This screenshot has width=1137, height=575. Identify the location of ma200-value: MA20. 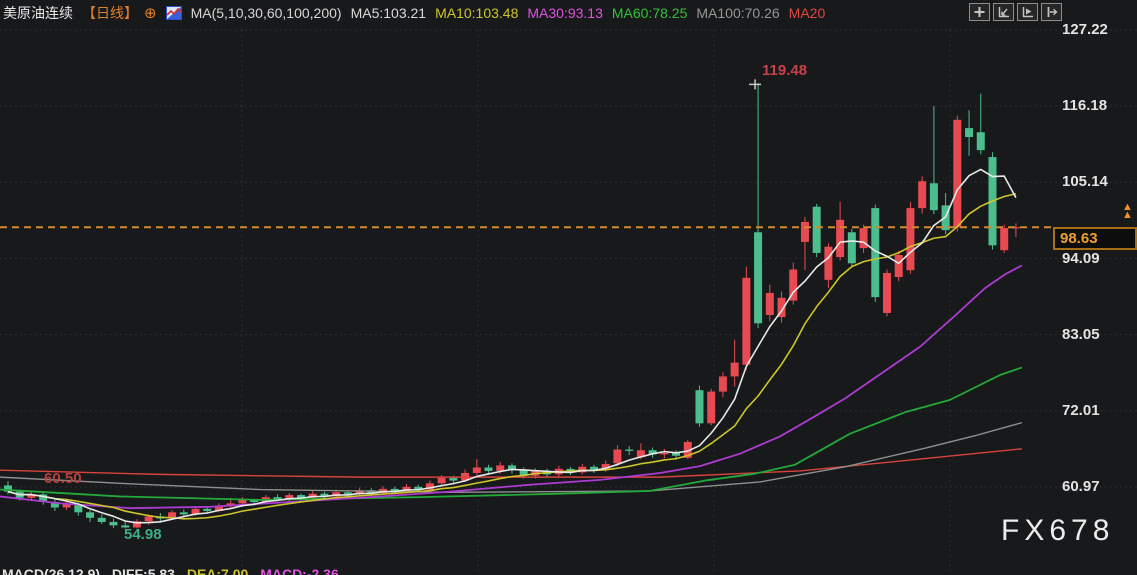
(807, 13).